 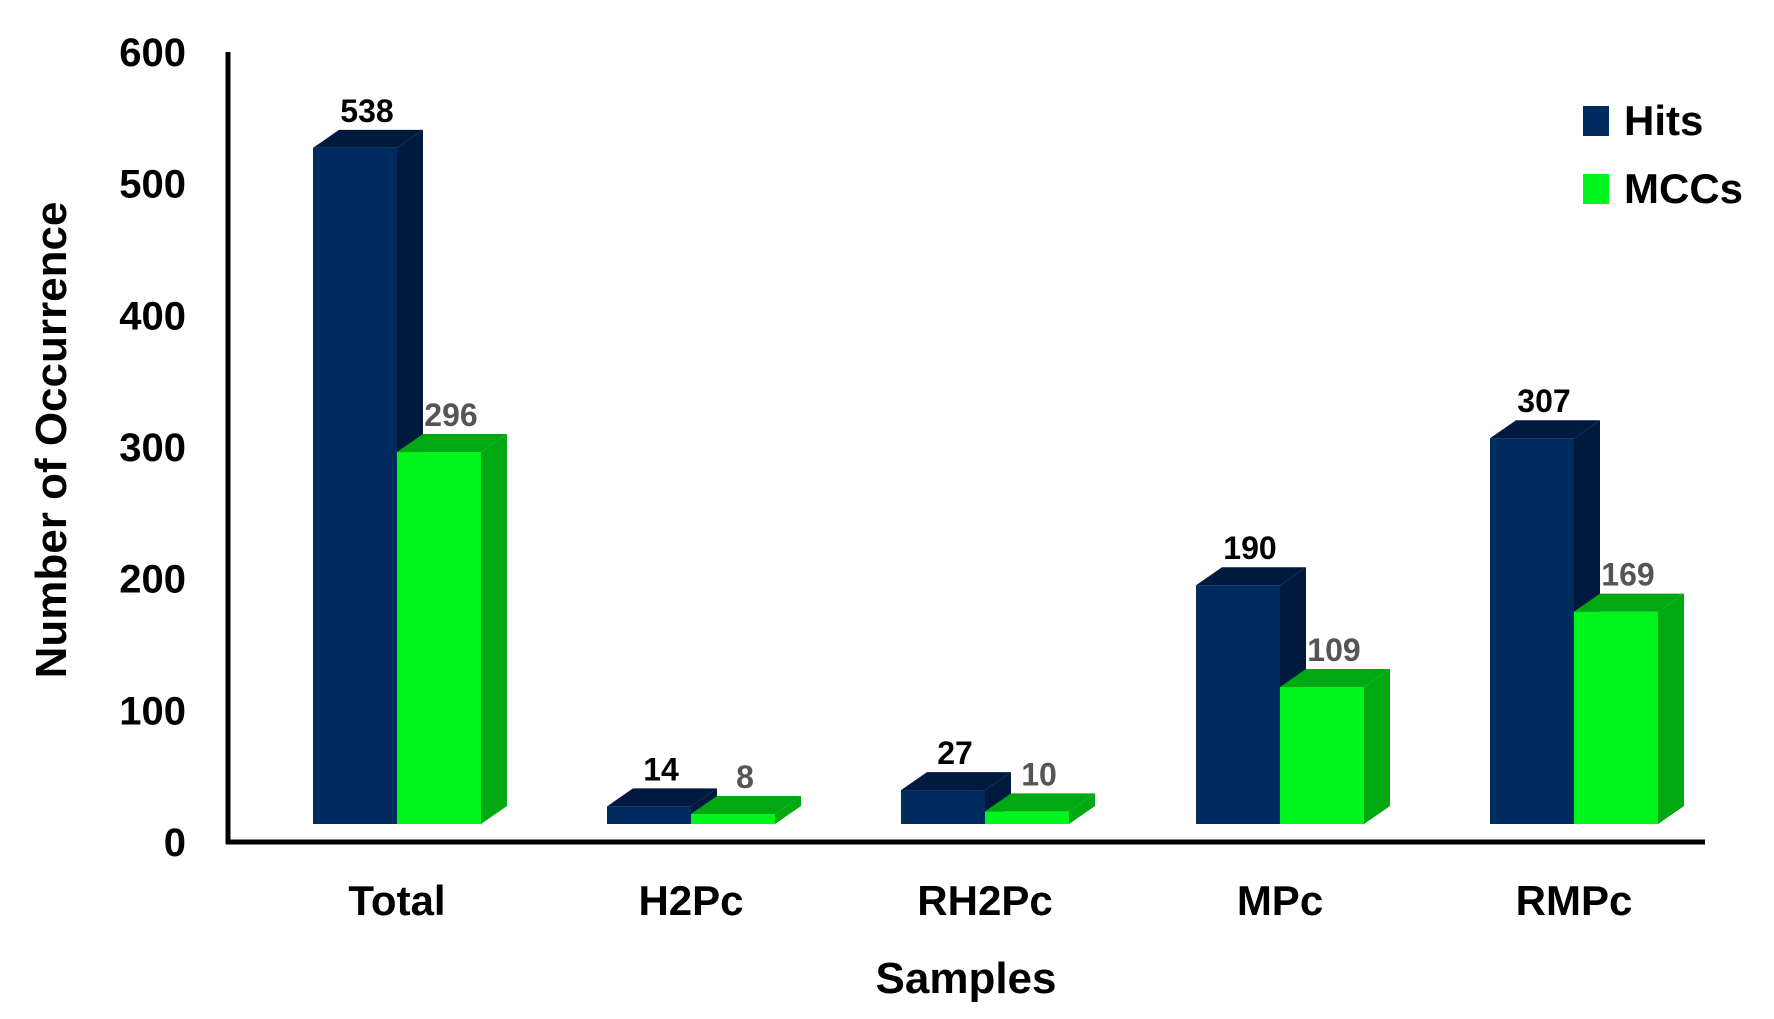 What do you see at coordinates (1627, 575) in the screenshot?
I see `value-label-mccs: 169` at bounding box center [1627, 575].